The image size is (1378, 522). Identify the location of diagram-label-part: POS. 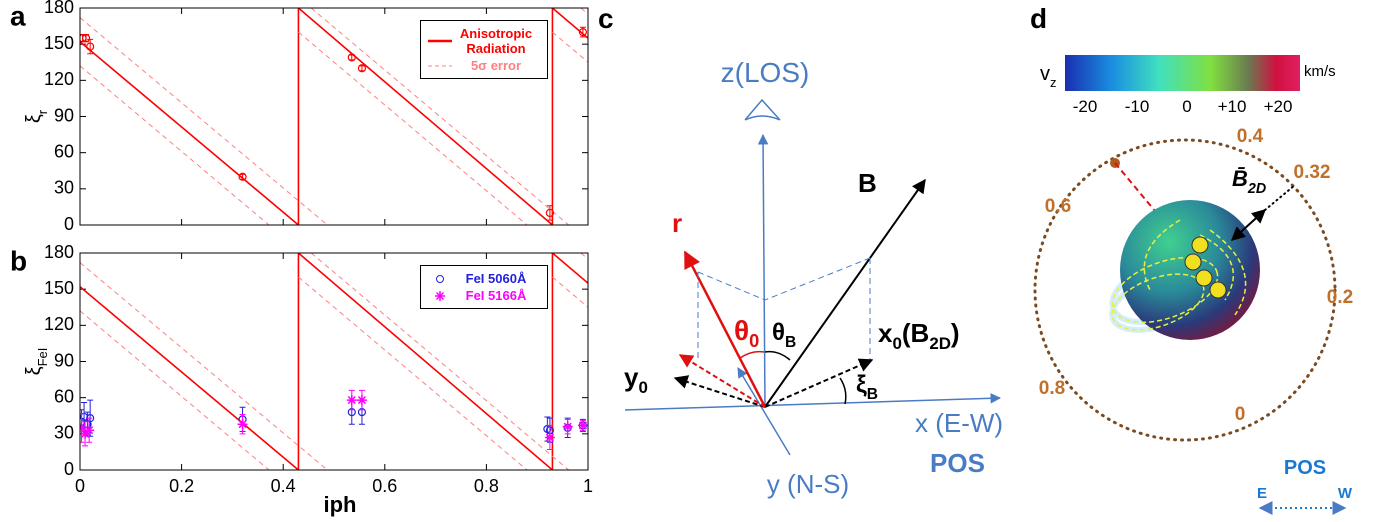
(957, 463).